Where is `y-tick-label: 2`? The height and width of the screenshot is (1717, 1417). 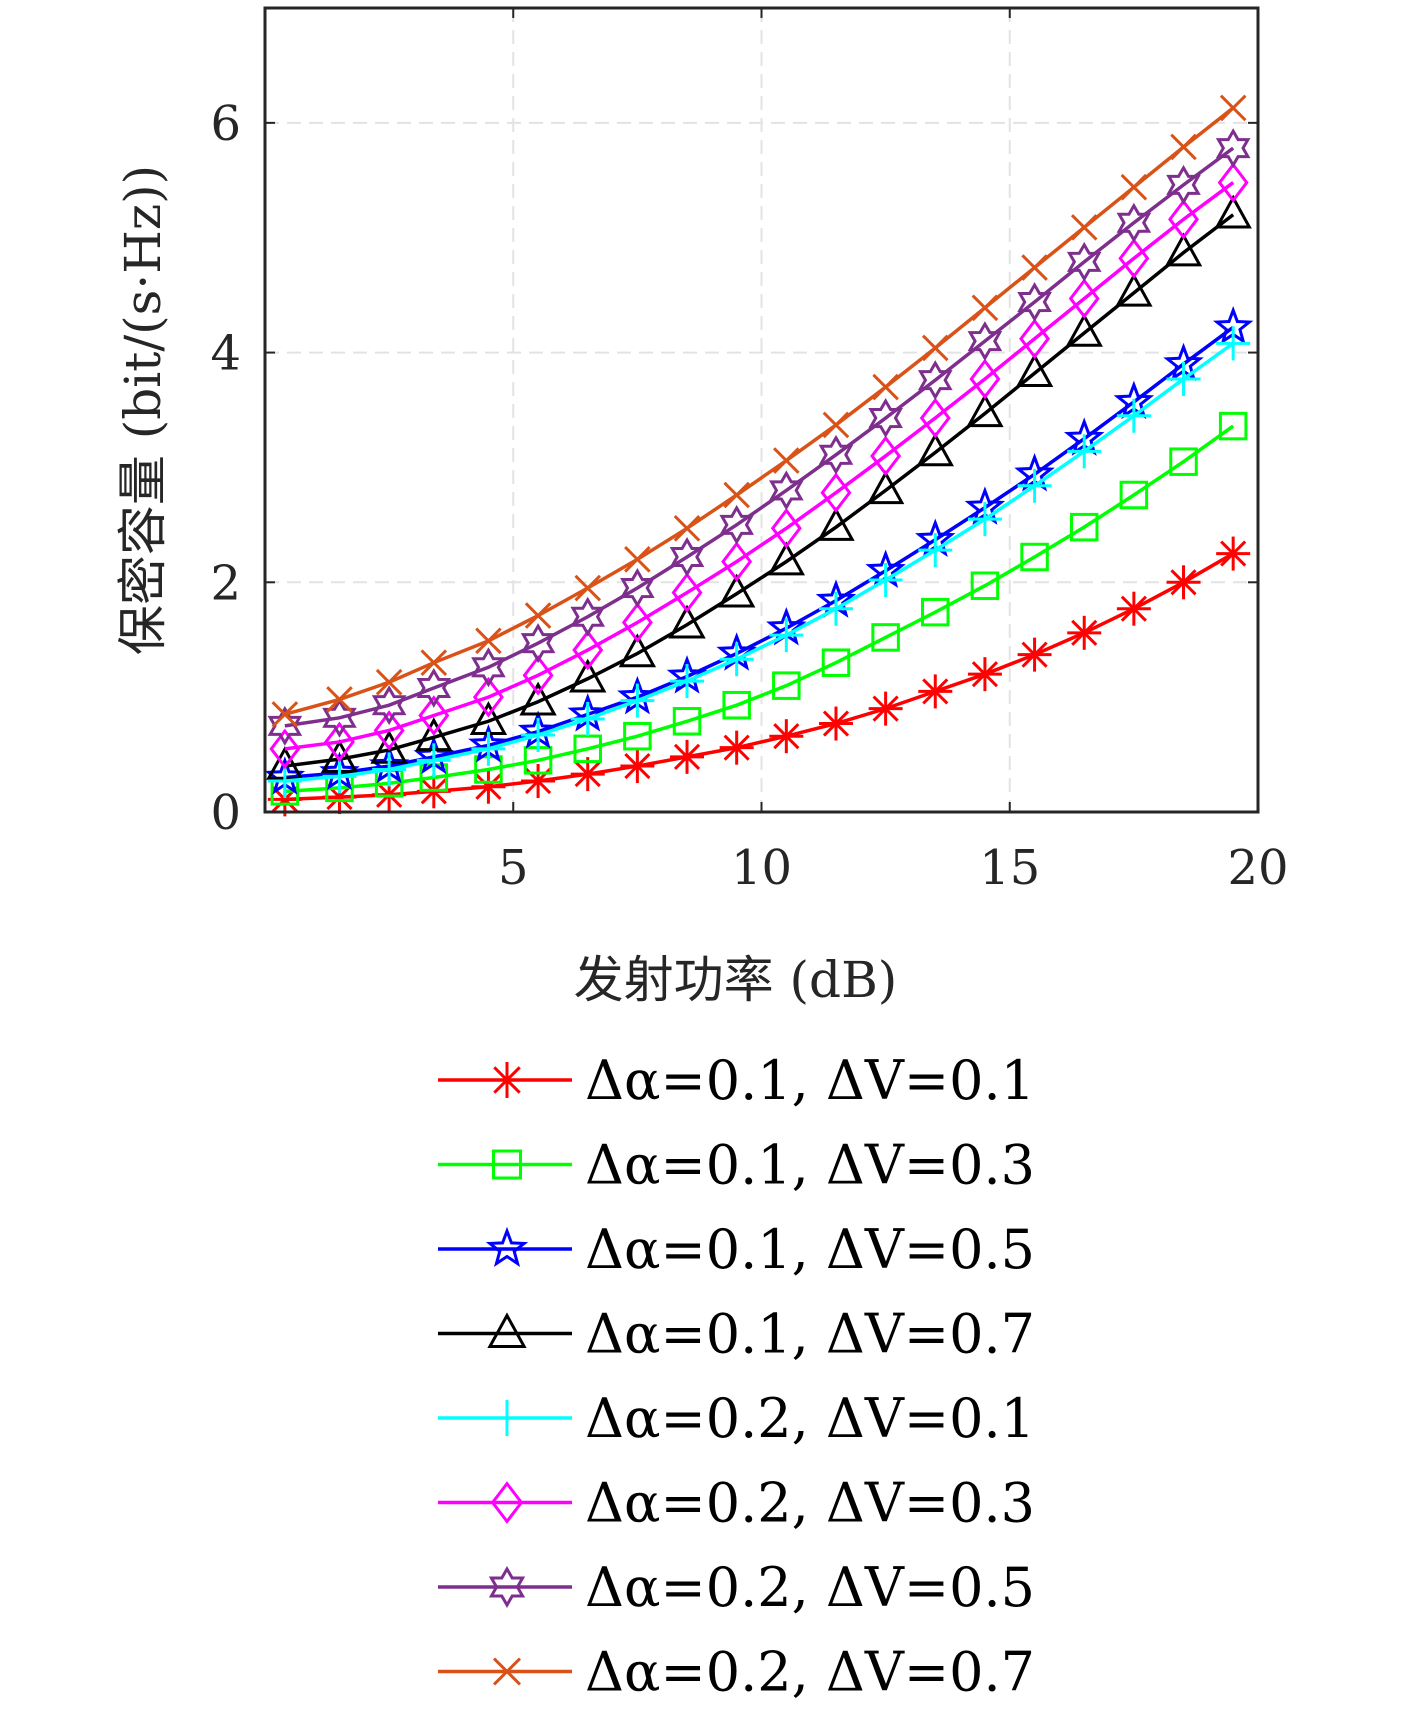 y-tick-label: 2 is located at coordinates (225, 583).